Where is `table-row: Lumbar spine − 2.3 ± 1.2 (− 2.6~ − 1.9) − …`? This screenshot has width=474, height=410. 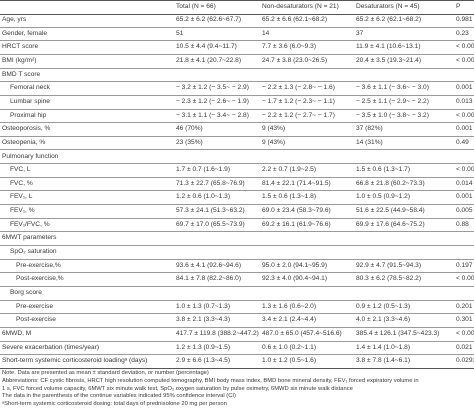 table-row: Lumbar spine − 2.3 ± 1.2 (− 2.6~ − 1.9) − … is located at coordinates (237, 102).